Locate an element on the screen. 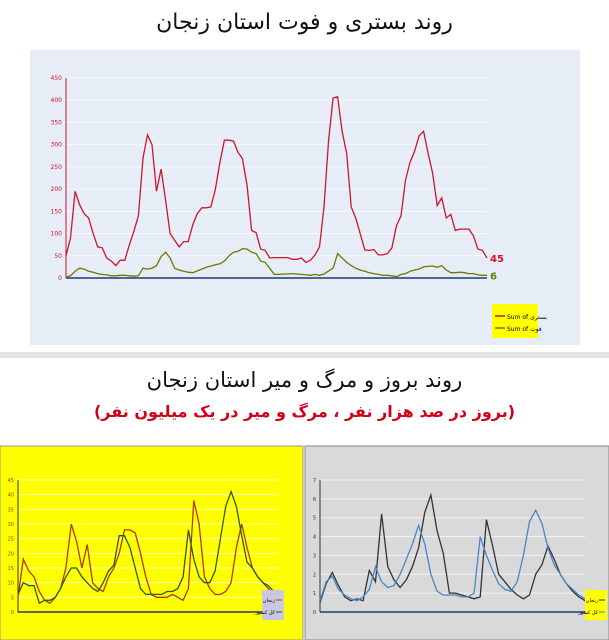 Image resolution: width=609 pixels, height=640 pixels. y-tick-label: 150 is located at coordinates (57, 211).